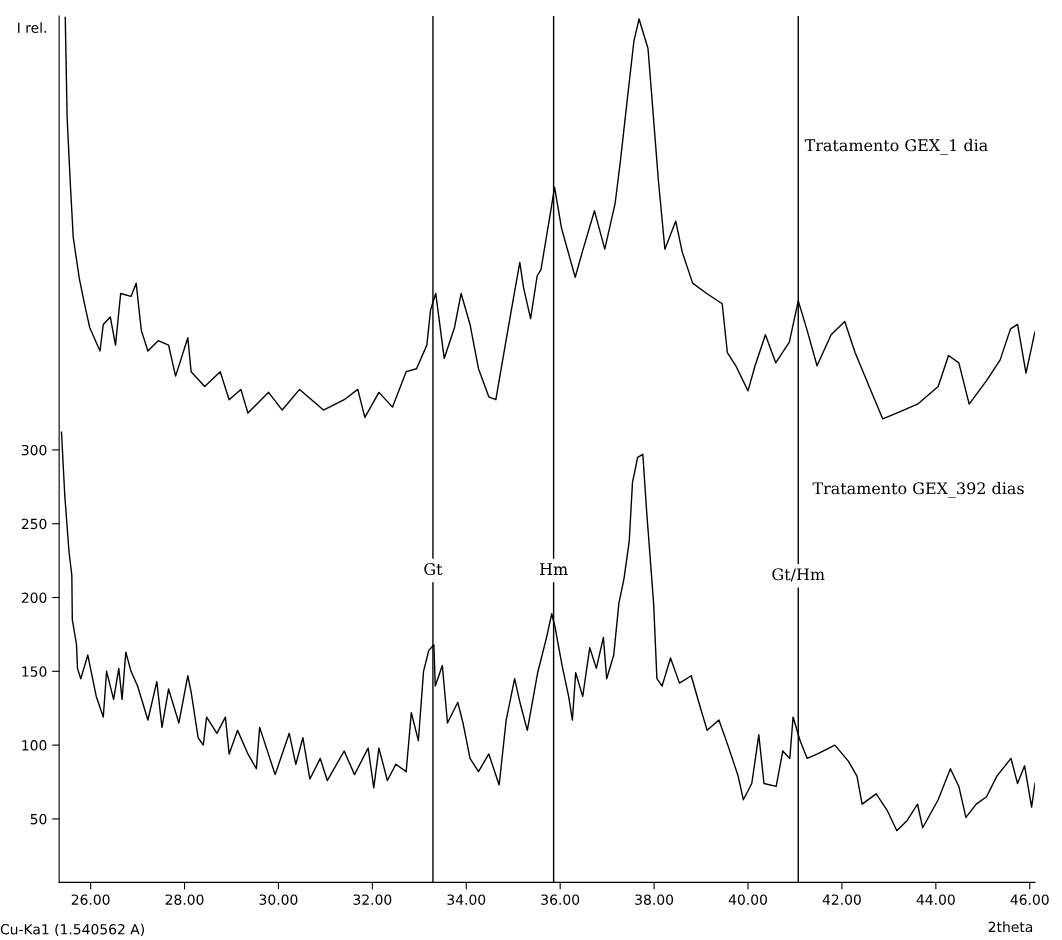 This screenshot has width=1062, height=940. What do you see at coordinates (34, 450) in the screenshot?
I see `y-tick-label: 300` at bounding box center [34, 450].